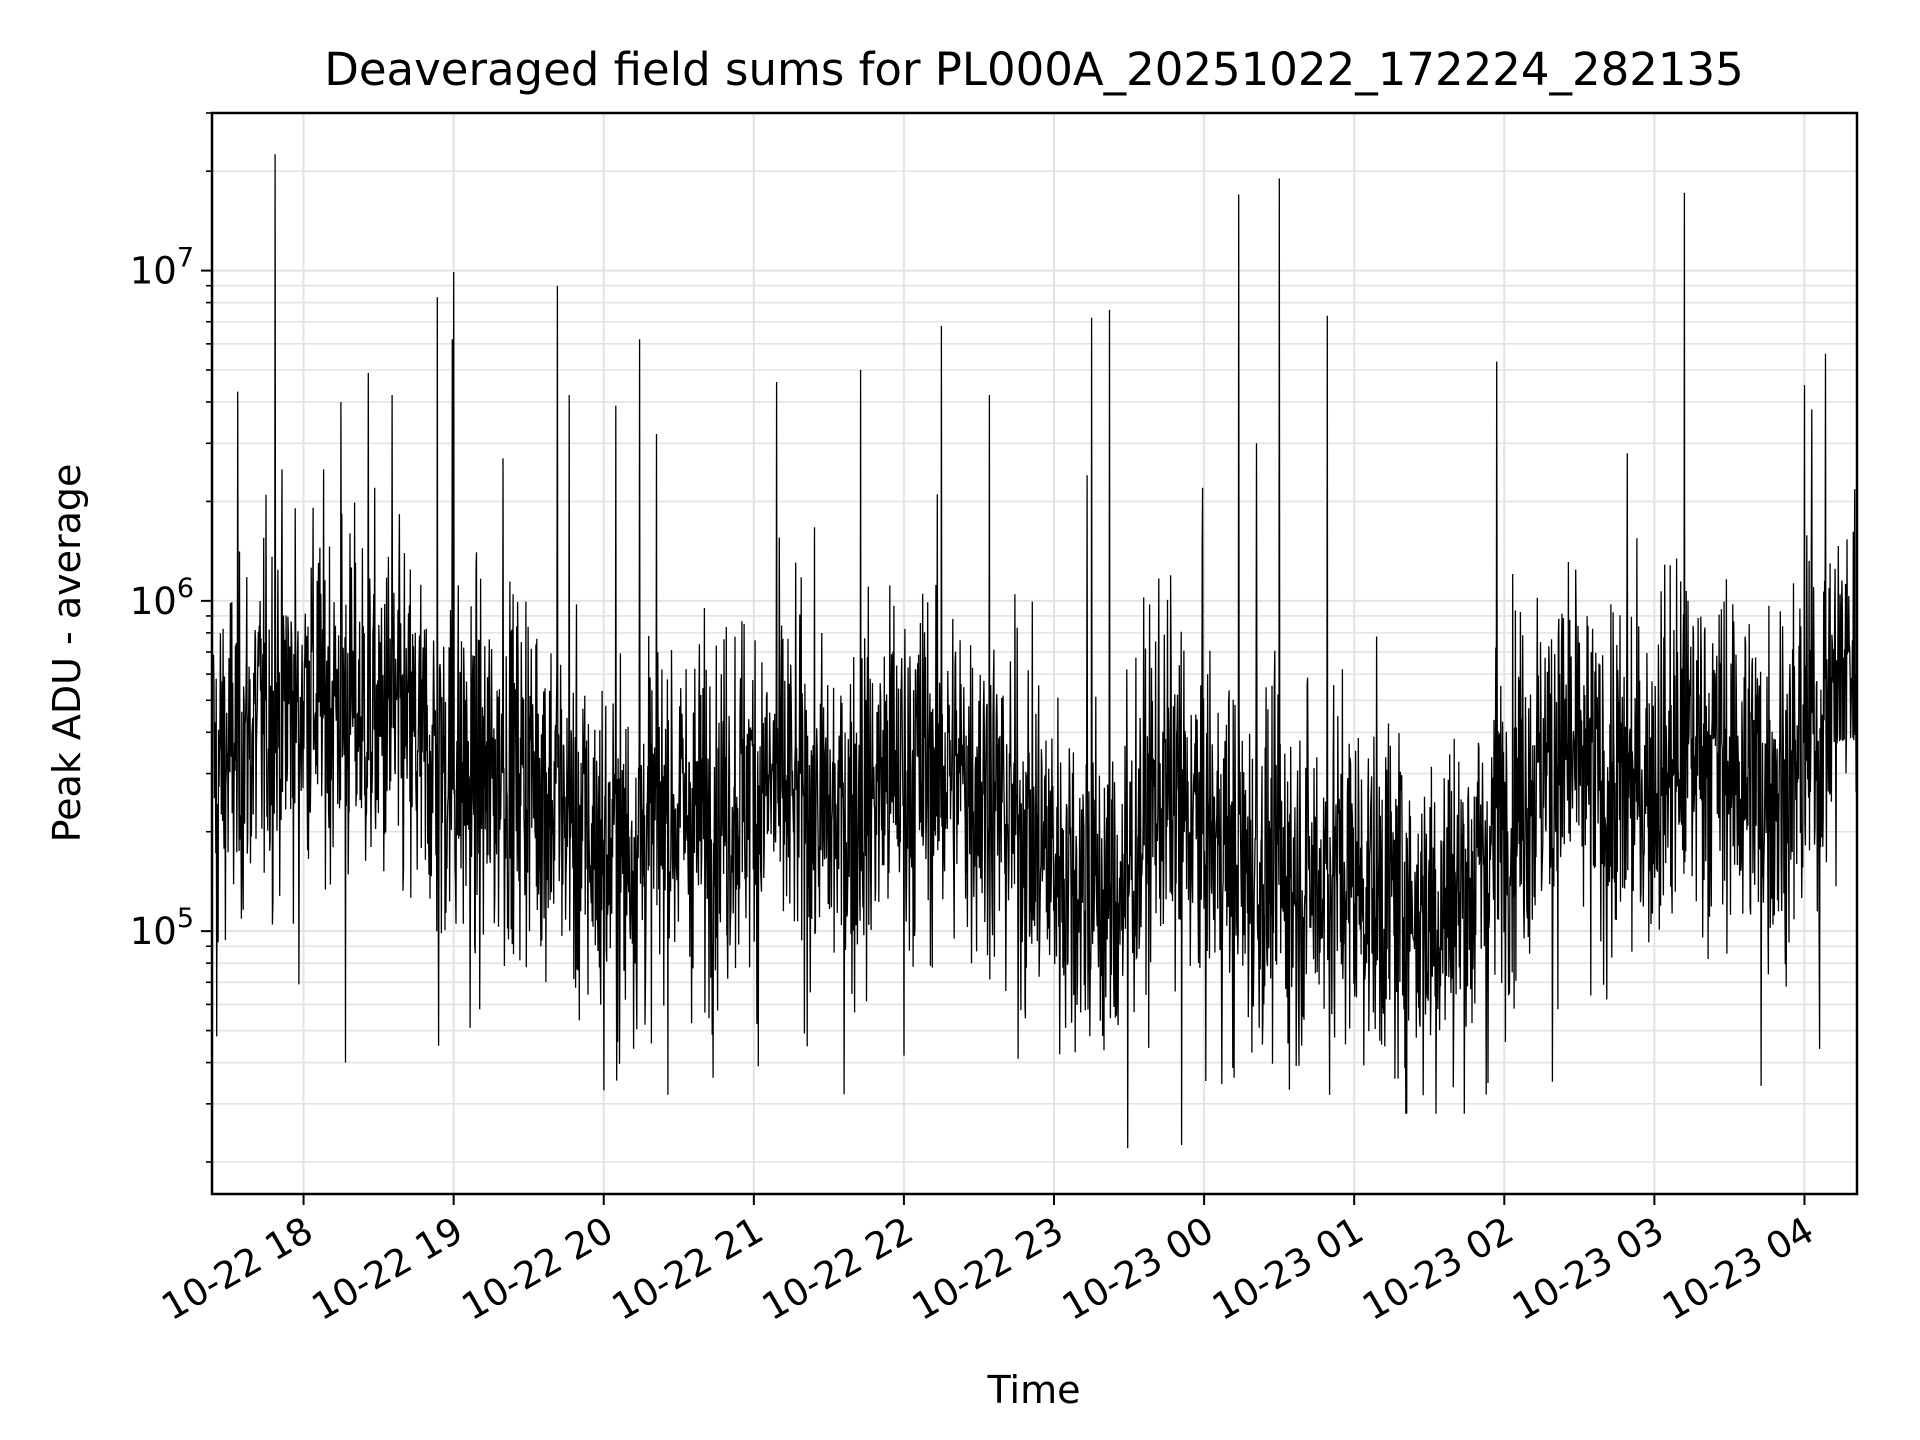 Image resolution: width=1920 pixels, height=1440 pixels. Describe the element at coordinates (1288, 1269) in the screenshot. I see `x-tick-label: 10-23 01` at that location.